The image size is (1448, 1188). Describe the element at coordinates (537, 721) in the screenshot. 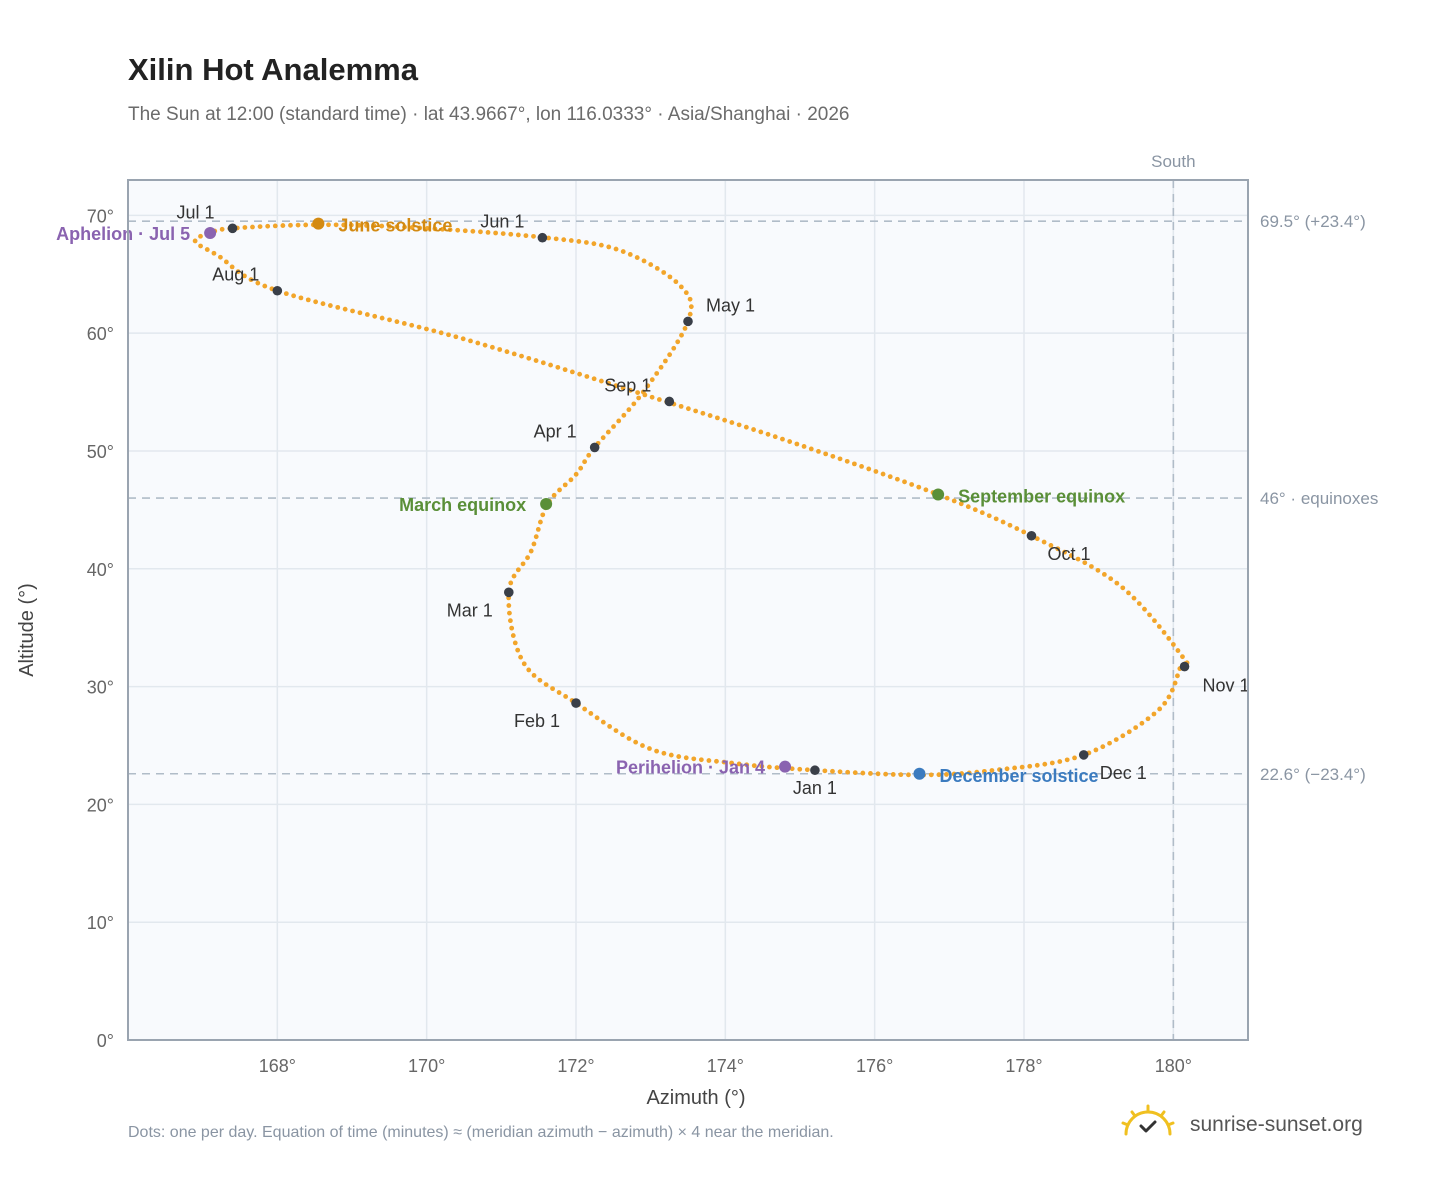

I see `month-marker-label: Feb 1` at that location.